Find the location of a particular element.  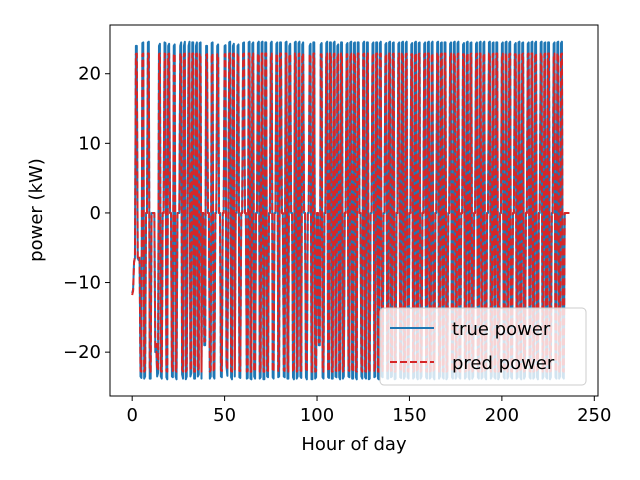

x-tick-label: 250 is located at coordinates (594, 415).